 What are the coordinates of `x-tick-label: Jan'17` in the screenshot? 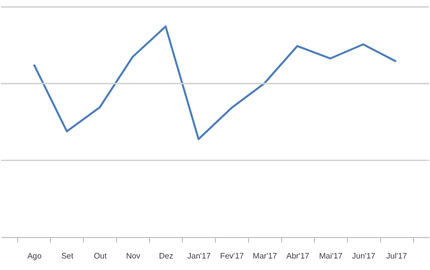 It's located at (199, 256).